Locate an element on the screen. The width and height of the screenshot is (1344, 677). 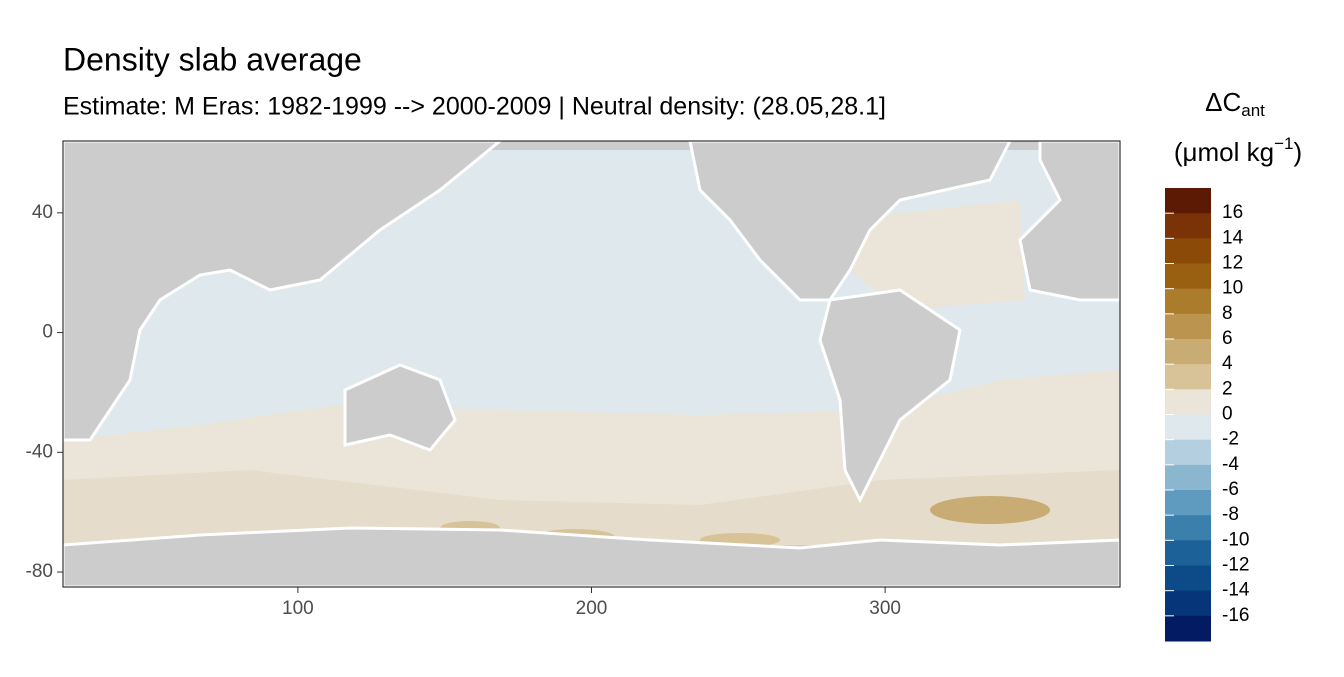
legend-label: 6 is located at coordinates (1227, 338).